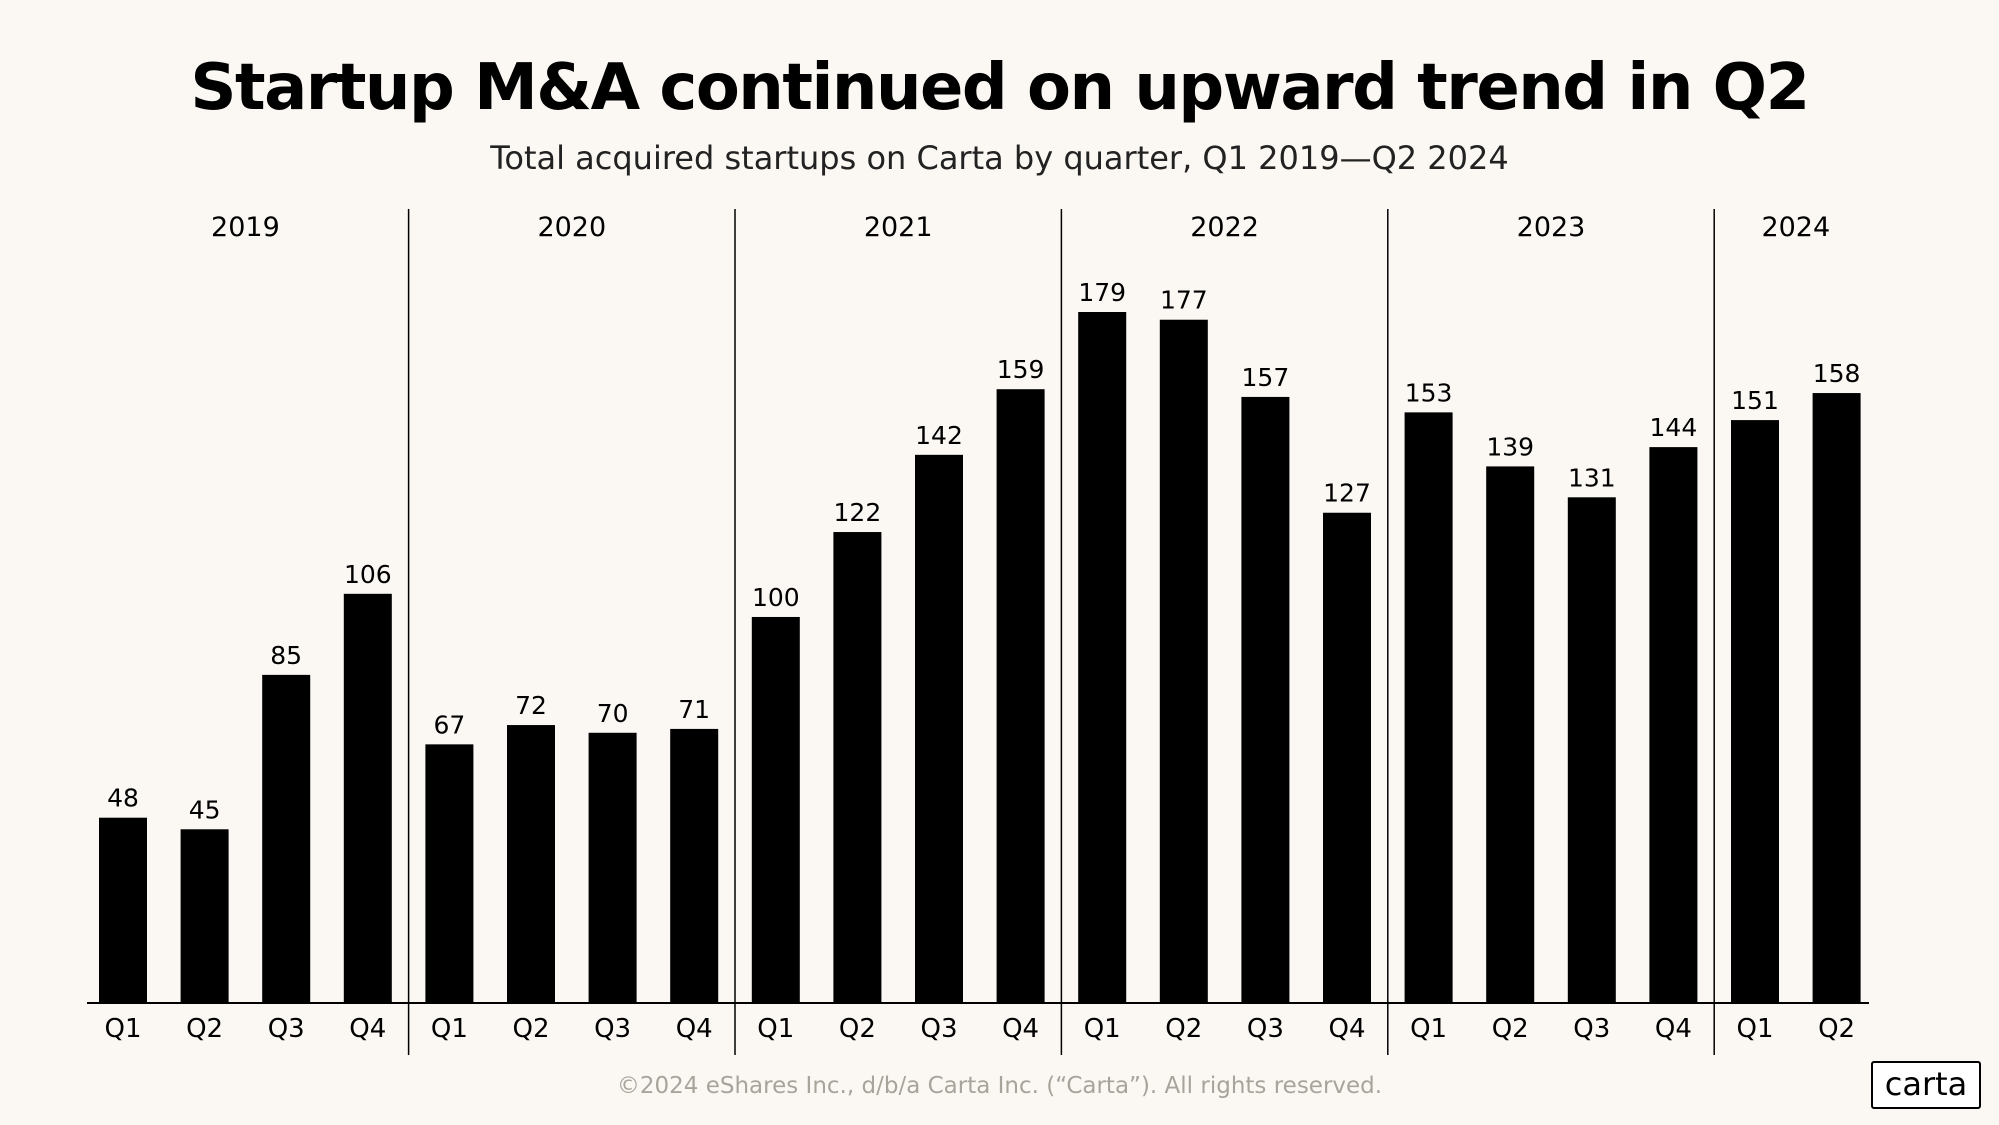 The height and width of the screenshot is (1125, 1999). What do you see at coordinates (1102, 292) in the screenshot?
I see `data-label: 179` at bounding box center [1102, 292].